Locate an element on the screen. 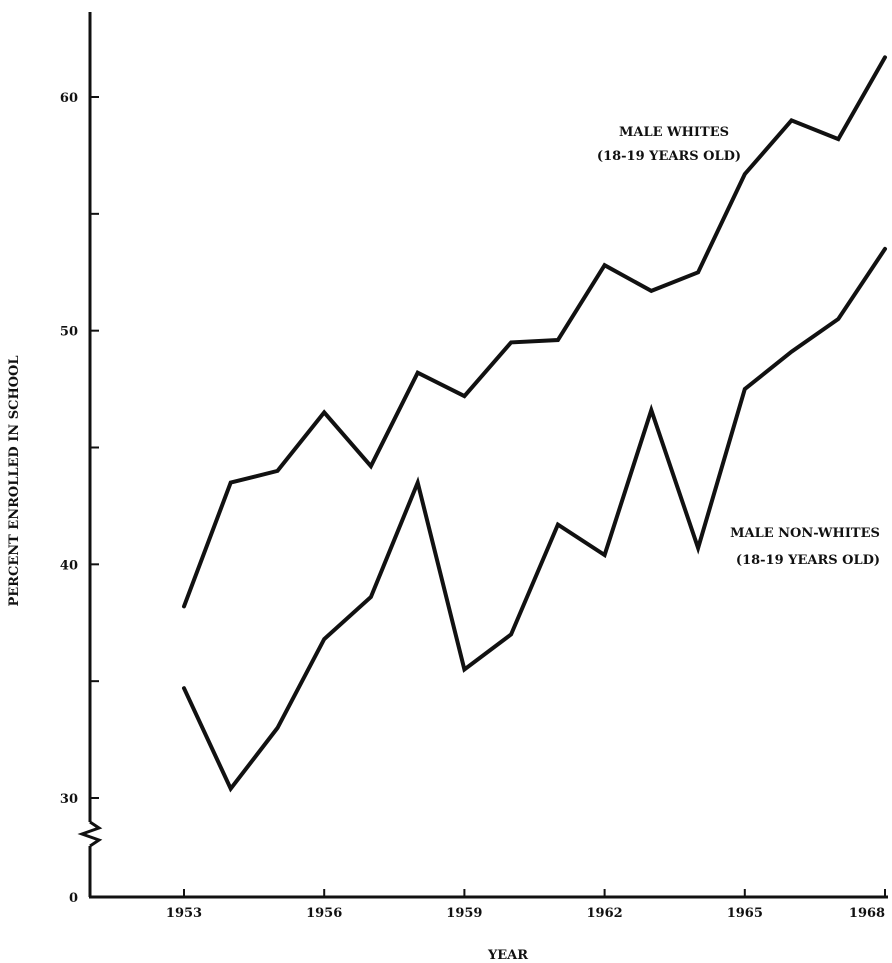  x-tick-label: 1959 is located at coordinates (464, 913).